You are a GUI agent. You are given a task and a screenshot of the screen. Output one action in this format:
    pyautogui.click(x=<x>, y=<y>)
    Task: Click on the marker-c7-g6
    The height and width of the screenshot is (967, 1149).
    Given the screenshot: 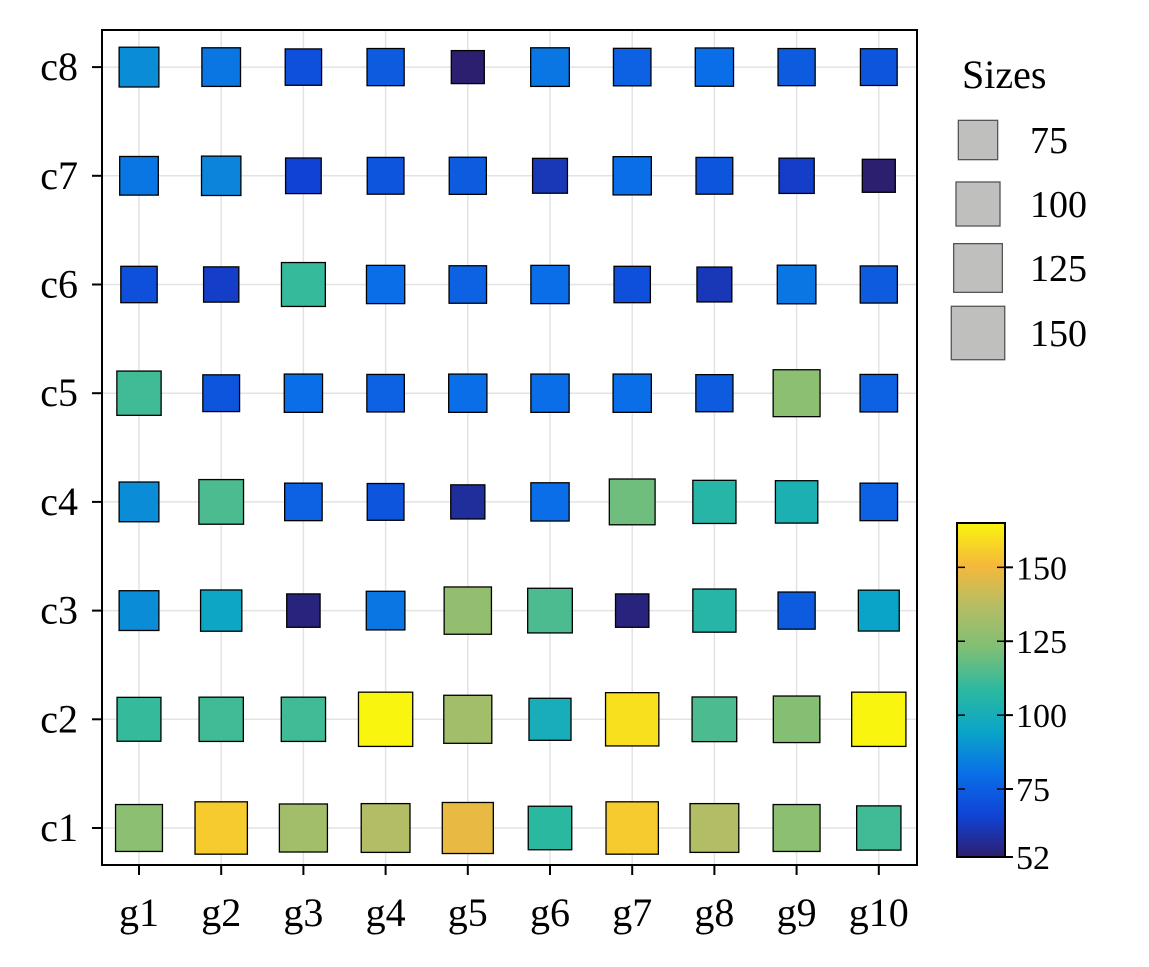 What is the action you would take?
    pyautogui.click(x=550, y=175)
    